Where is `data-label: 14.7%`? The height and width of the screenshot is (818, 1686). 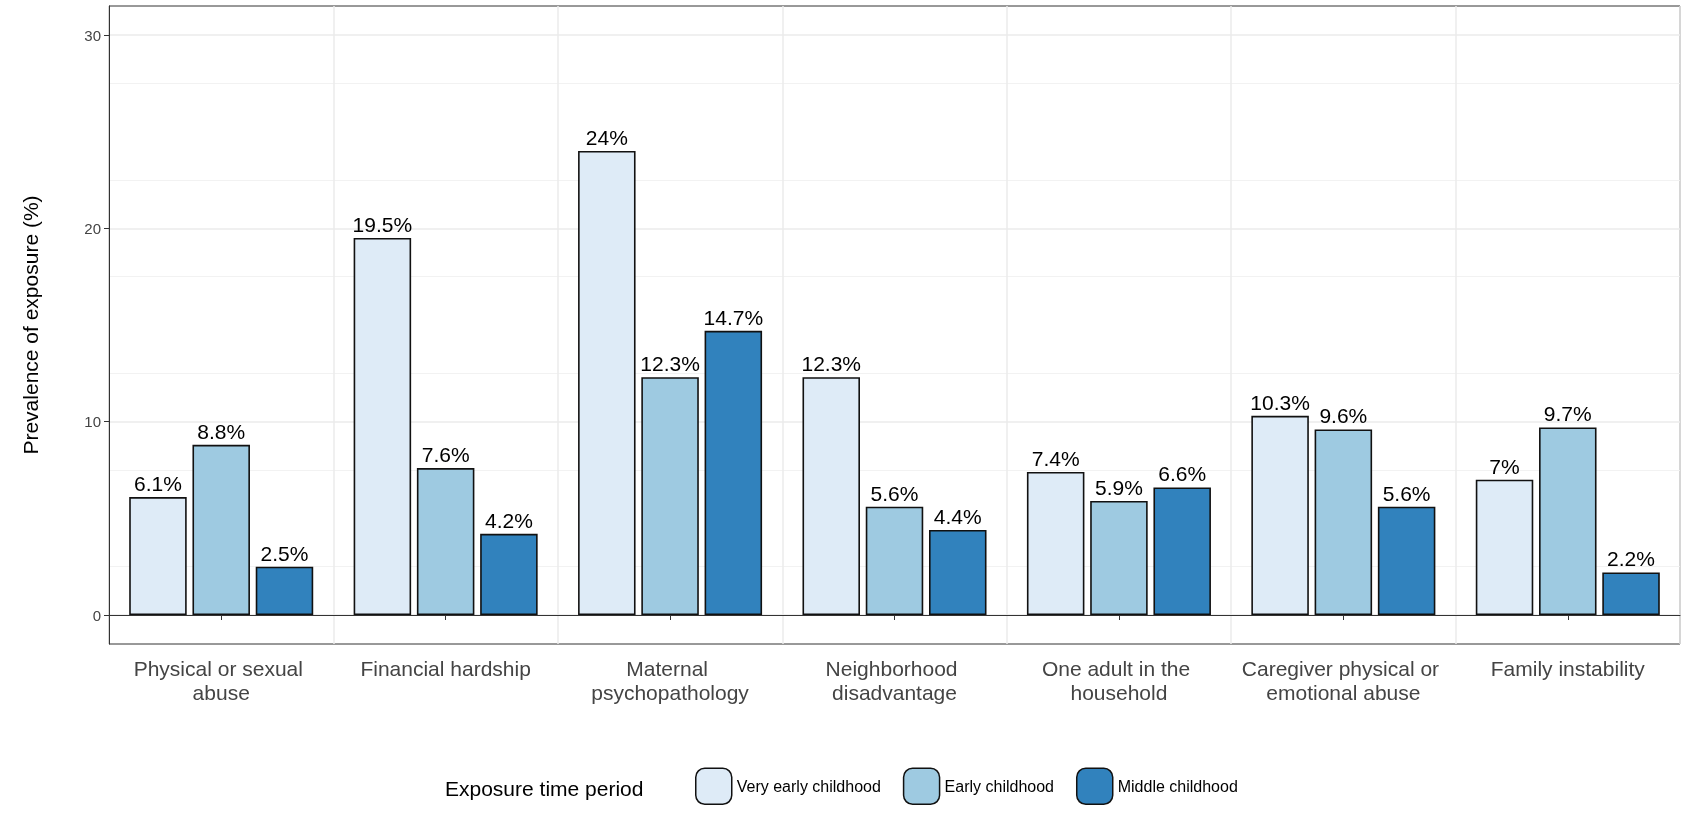
data-label: 14.7% is located at coordinates (733, 317).